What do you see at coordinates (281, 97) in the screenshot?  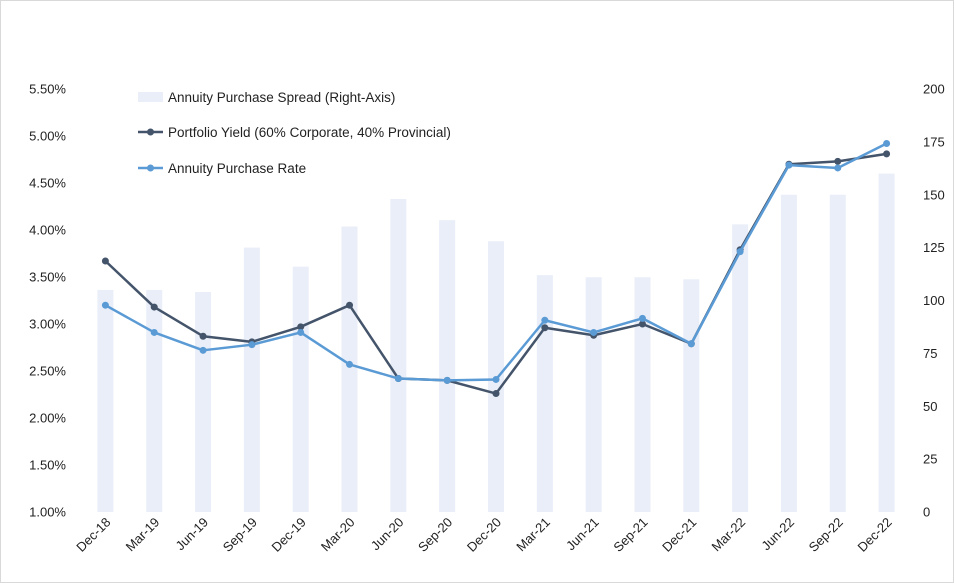 I see `legend-label-spread: Annuity Purchase Spread (Right-Axis)` at bounding box center [281, 97].